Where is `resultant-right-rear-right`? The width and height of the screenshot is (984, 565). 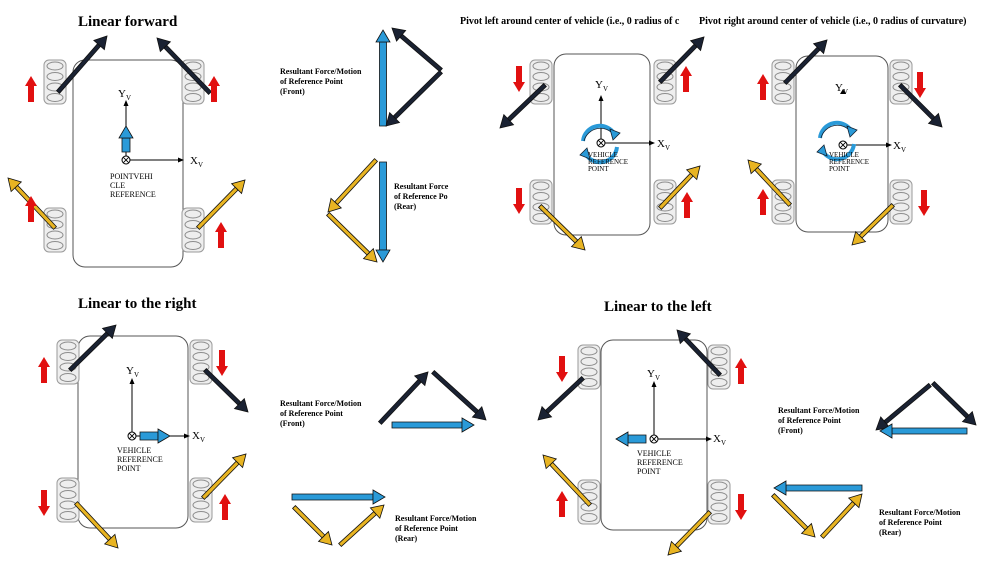
resultant-right-rear-right is located at coordinates (361, 526).